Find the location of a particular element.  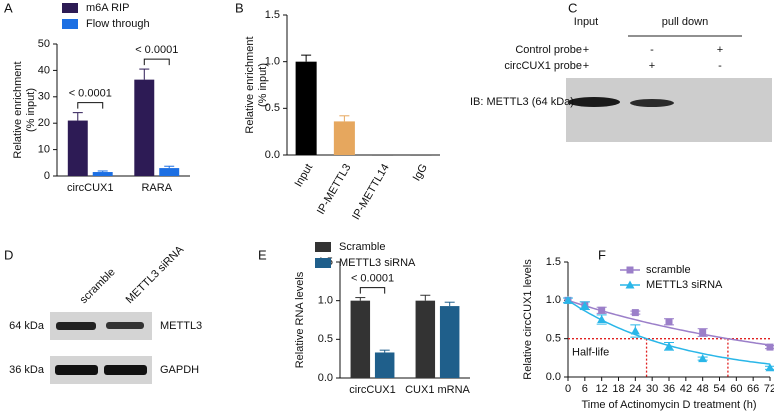

x-tick-label: IgG is located at coordinates (420, 172).